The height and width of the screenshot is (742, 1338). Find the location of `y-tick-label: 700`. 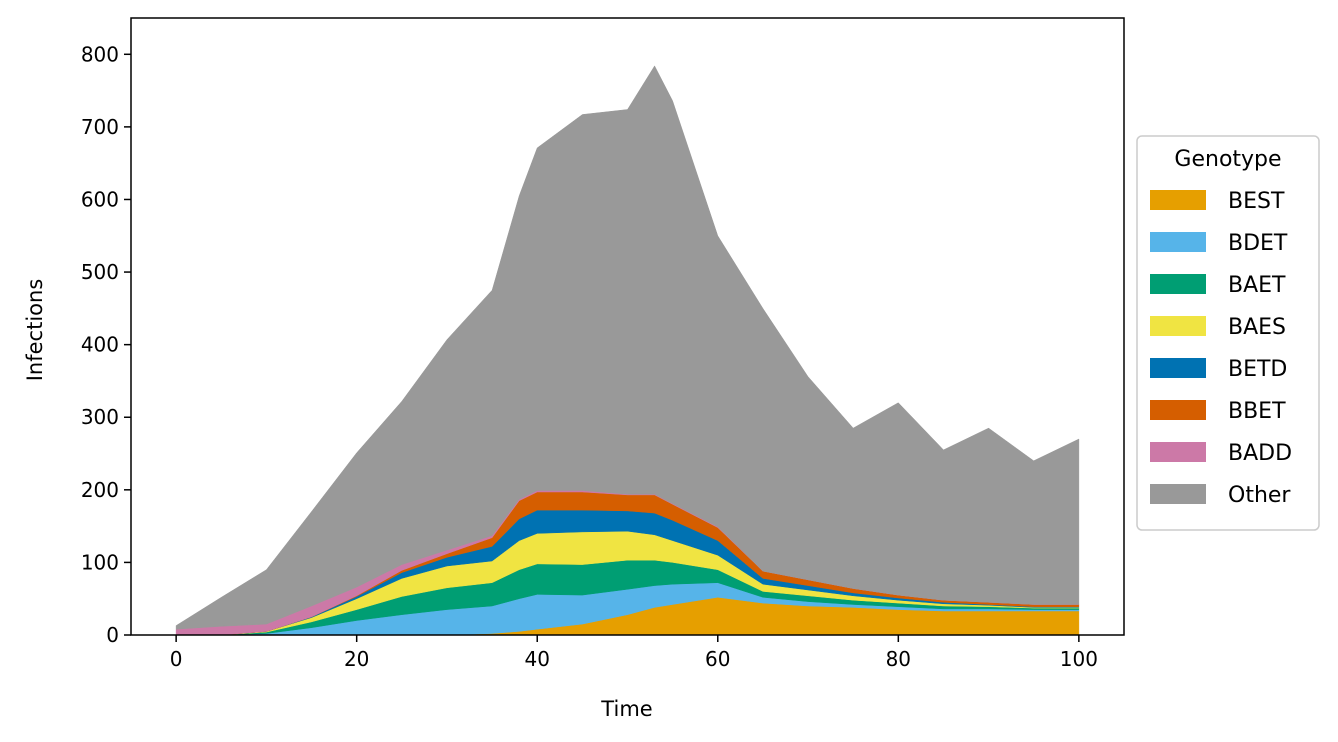

y-tick-label: 700 is located at coordinates (100, 127).